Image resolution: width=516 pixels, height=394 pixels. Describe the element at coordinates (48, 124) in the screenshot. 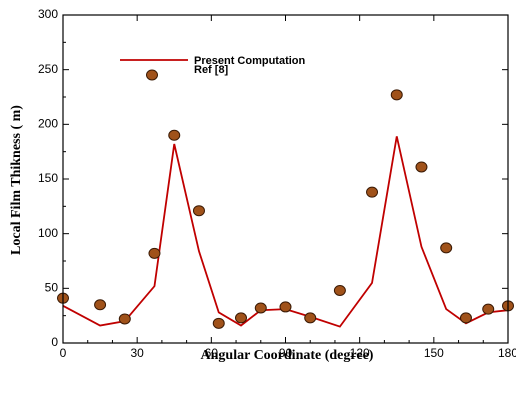

I see `y-tick-label: 200` at that location.